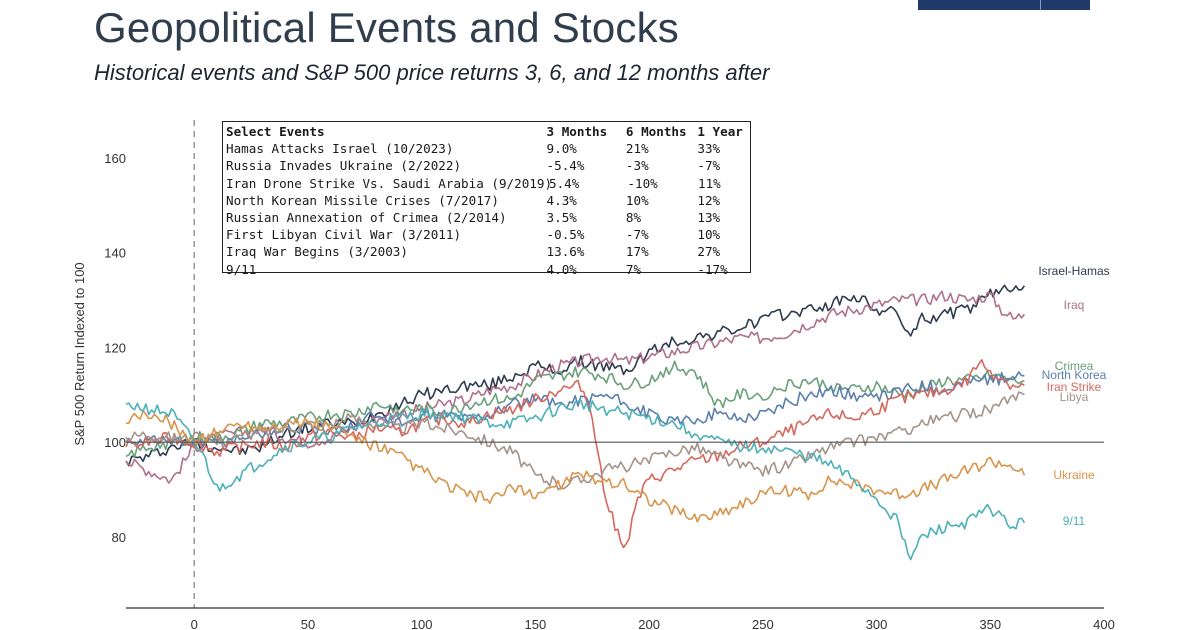  What do you see at coordinates (990, 623) in the screenshot?
I see `x-tick-label: 350` at bounding box center [990, 623].